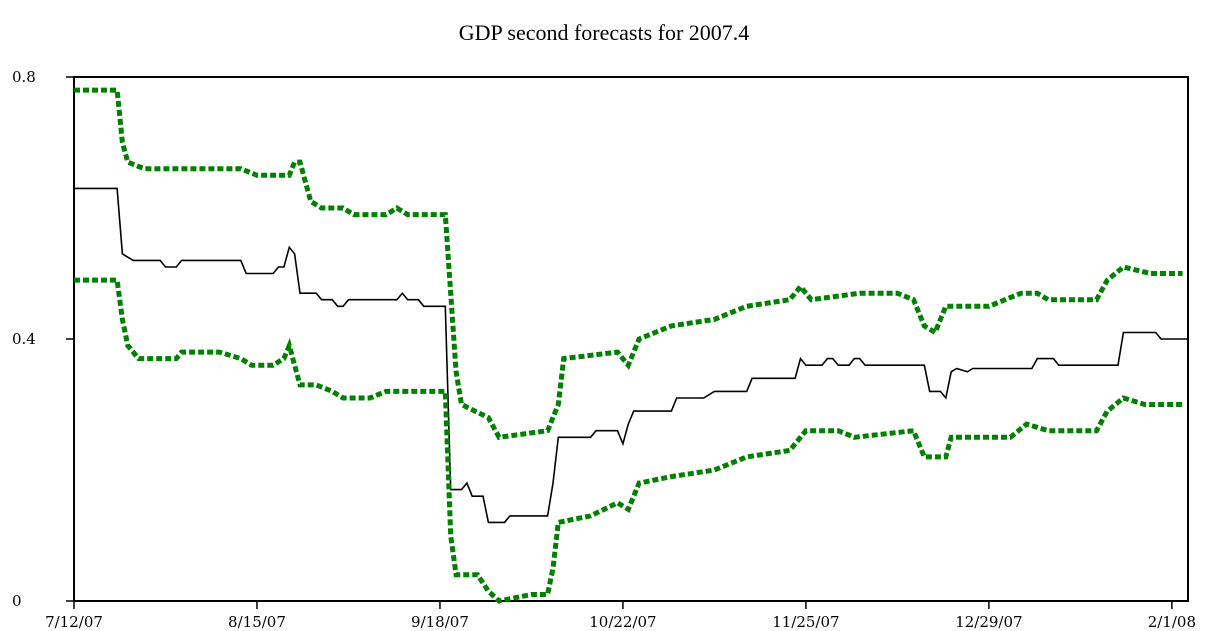 This screenshot has width=1208, height=631. What do you see at coordinates (440, 622) in the screenshot?
I see `x-tick-label: 9/18/07` at bounding box center [440, 622].